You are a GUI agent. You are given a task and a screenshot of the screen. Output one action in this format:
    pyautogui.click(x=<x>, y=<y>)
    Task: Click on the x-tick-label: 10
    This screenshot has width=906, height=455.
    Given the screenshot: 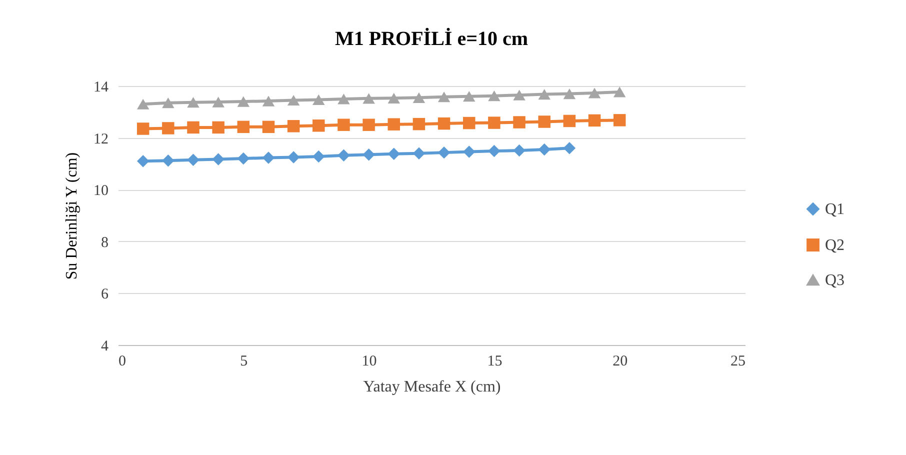 What is the action you would take?
    pyautogui.click(x=369, y=362)
    